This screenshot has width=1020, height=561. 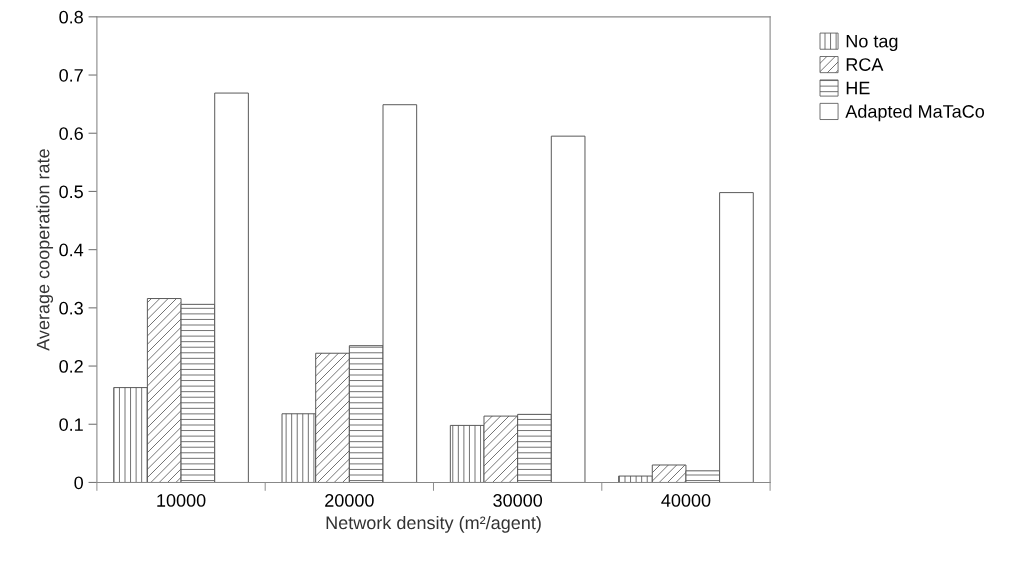 I want to click on legend-label: Adapted MaTaCo, so click(x=915, y=113).